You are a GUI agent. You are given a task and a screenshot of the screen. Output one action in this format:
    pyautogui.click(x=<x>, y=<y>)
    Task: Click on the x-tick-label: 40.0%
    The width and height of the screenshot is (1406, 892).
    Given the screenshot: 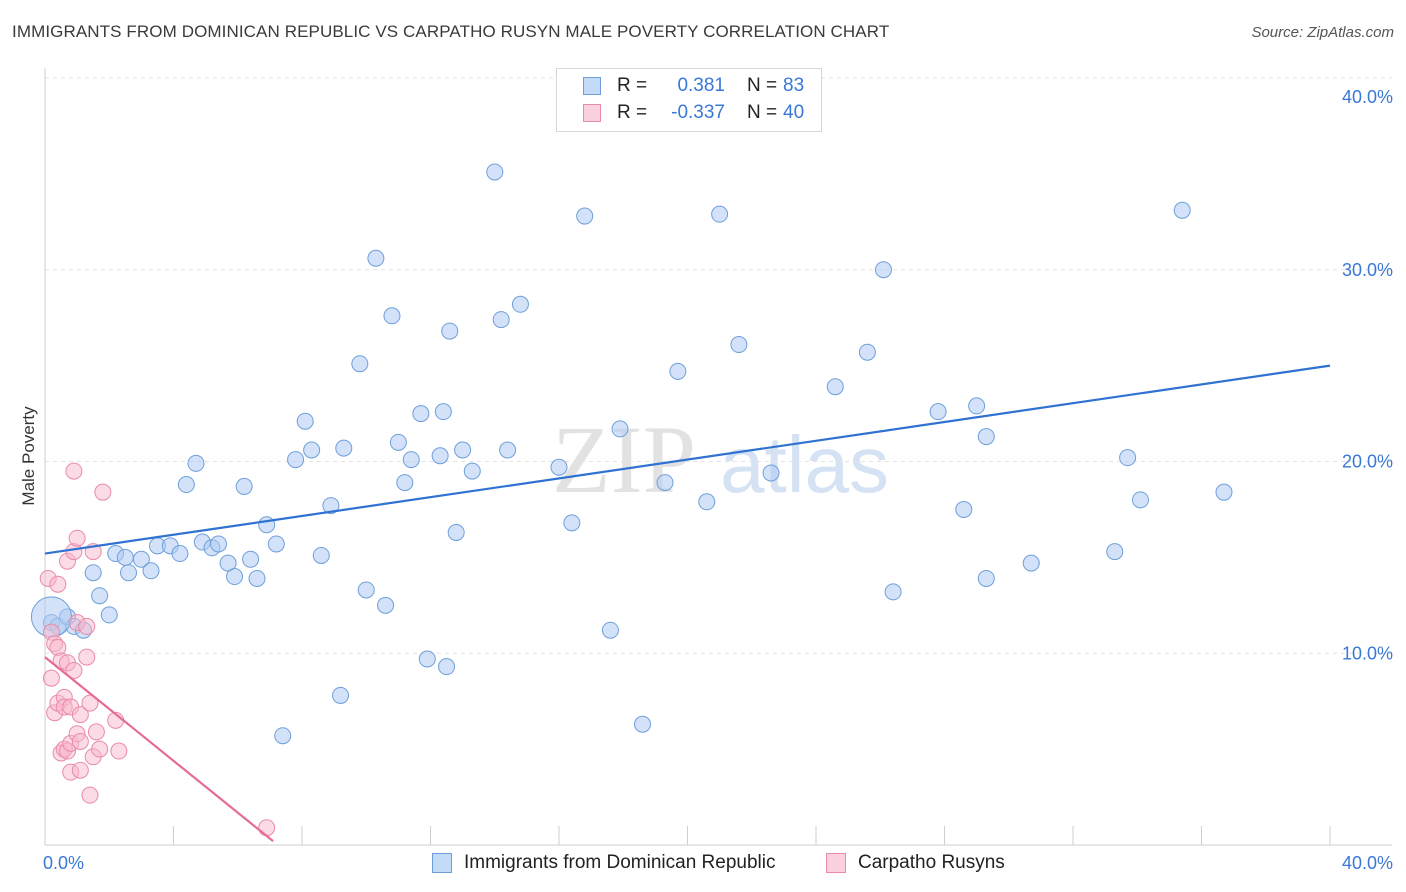 What is the action you would take?
    pyautogui.click(x=1367, y=863)
    